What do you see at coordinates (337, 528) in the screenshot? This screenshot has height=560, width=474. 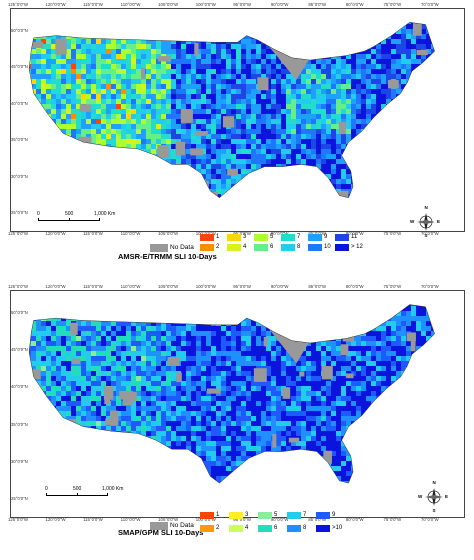 I see `legend-label: >10` at bounding box center [337, 528].